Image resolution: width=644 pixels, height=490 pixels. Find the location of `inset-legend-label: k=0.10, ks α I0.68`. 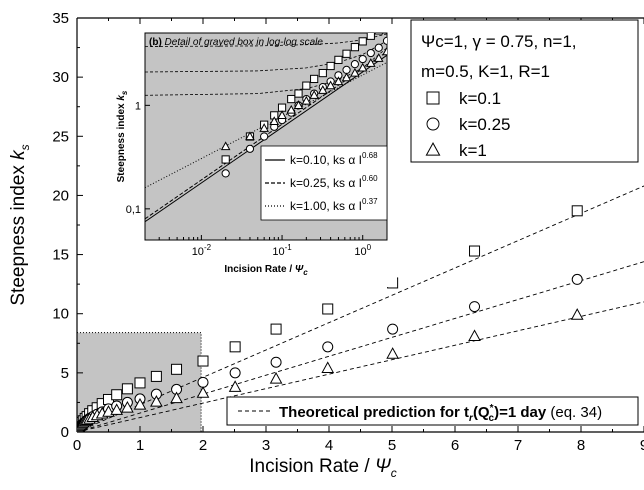

inset-legend-label: k=0.10, ks α I0.68 is located at coordinates (334, 159).